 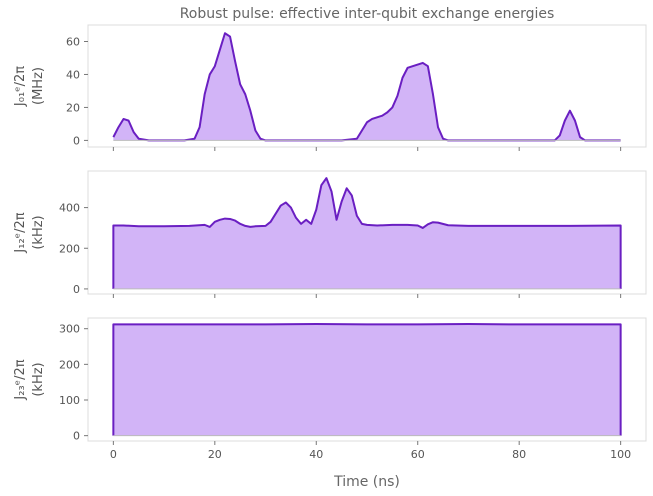 I want to click on y-axis-label: J₁₂ᵉ/2π, so click(x=20, y=232).